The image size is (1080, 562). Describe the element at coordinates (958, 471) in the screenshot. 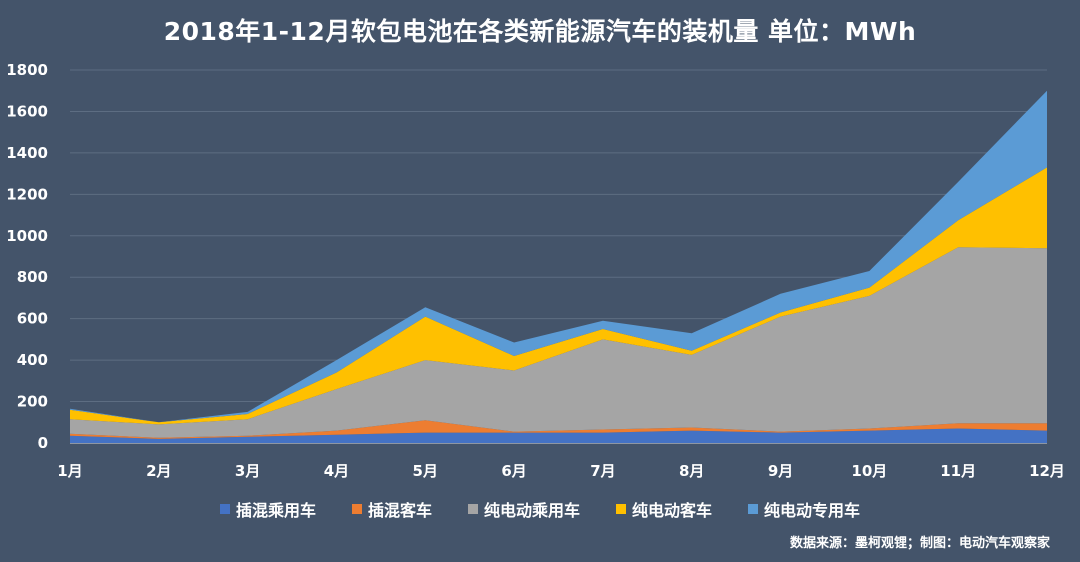

I see `x-tick-label: 11月` at that location.